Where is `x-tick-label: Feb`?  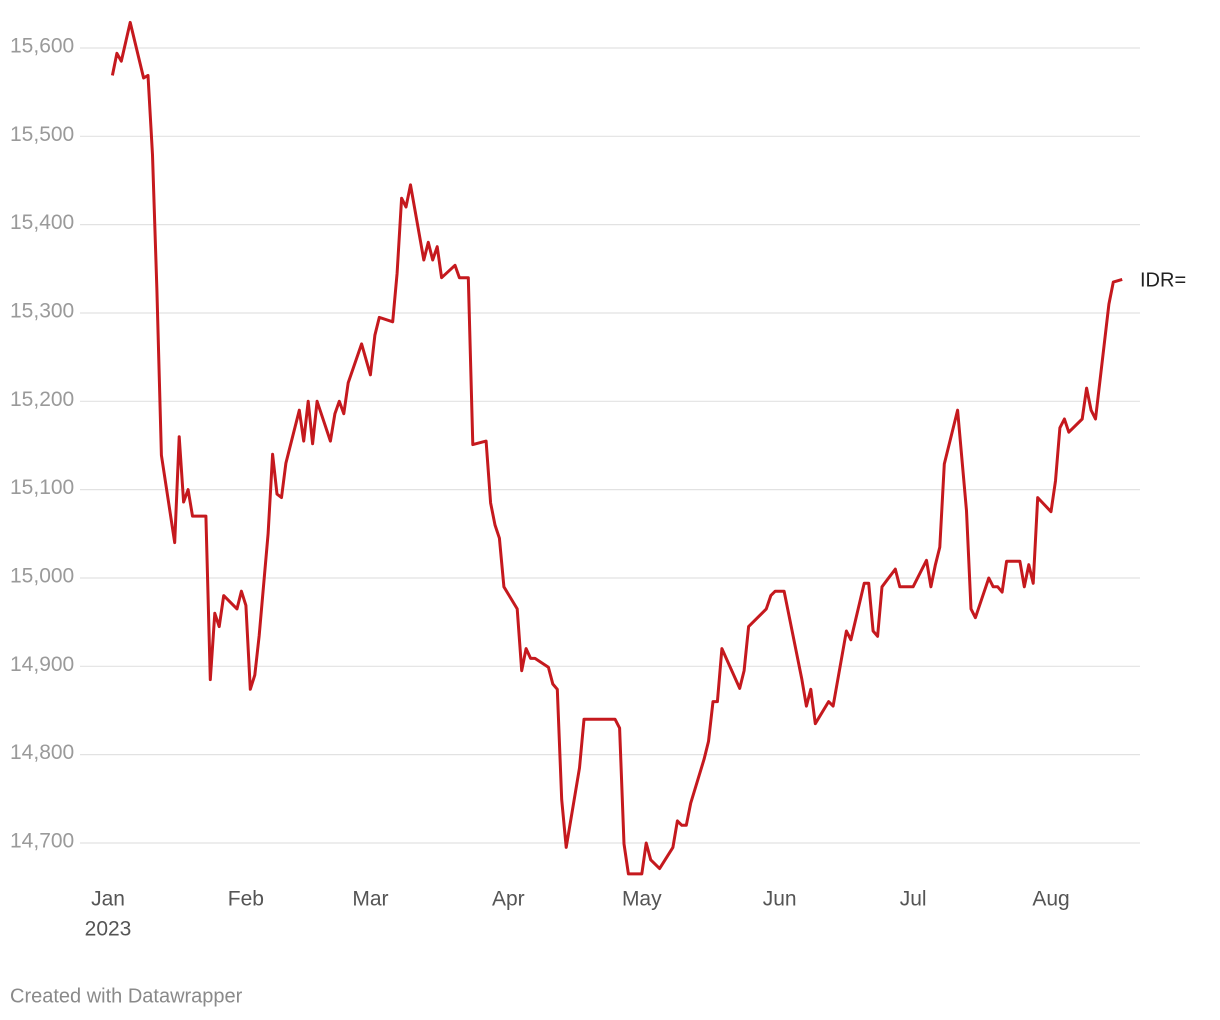
x-tick-label: Feb is located at coordinates (246, 899).